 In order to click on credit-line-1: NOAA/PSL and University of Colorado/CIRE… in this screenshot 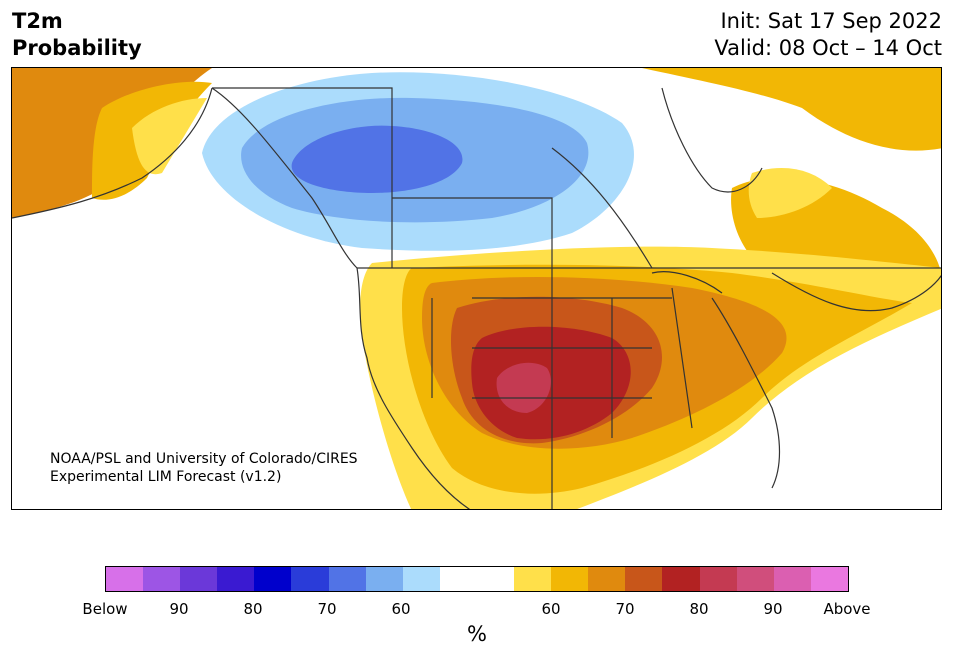, I will do `click(204, 459)`.